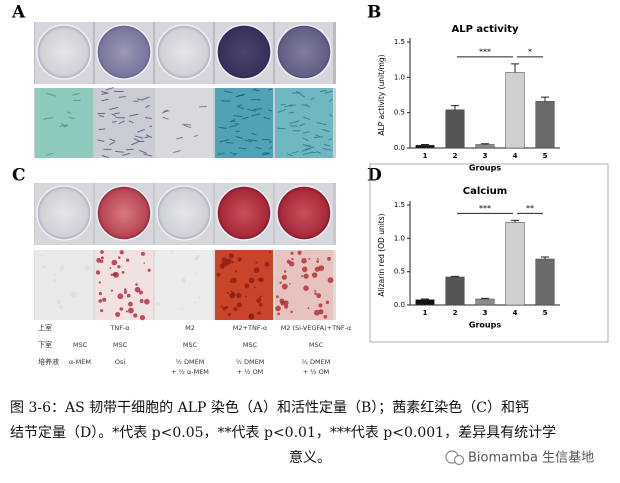 This screenshot has width=620, height=483. Describe the element at coordinates (485, 325) in the screenshot. I see `x-axis-label: Groups` at that location.